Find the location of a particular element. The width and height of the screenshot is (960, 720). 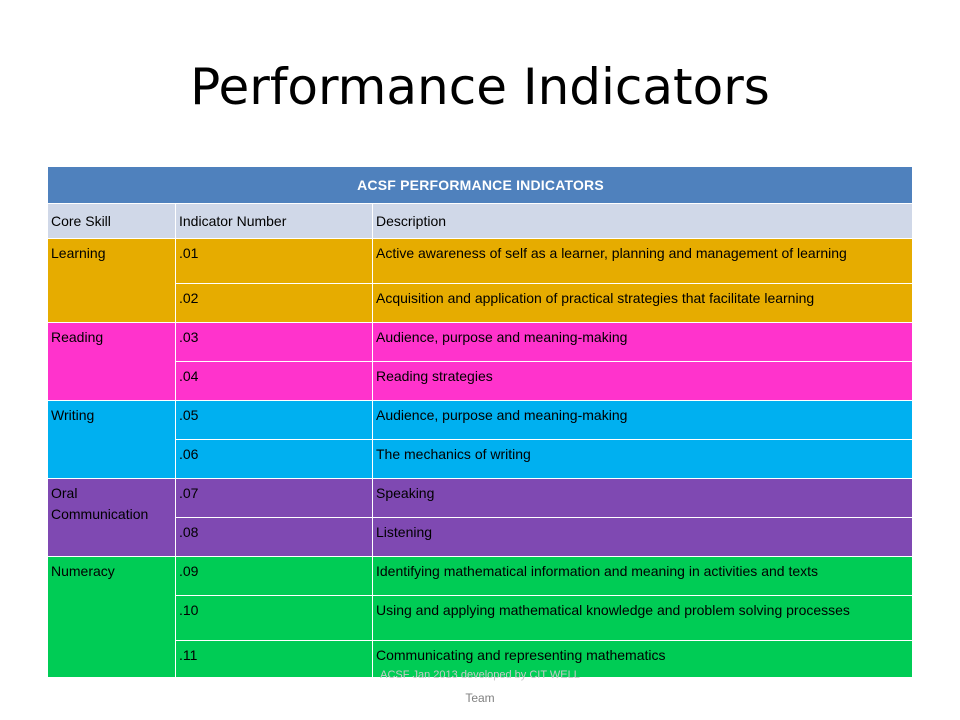

table-row: .06 The mechanics of writing is located at coordinates (480, 459).